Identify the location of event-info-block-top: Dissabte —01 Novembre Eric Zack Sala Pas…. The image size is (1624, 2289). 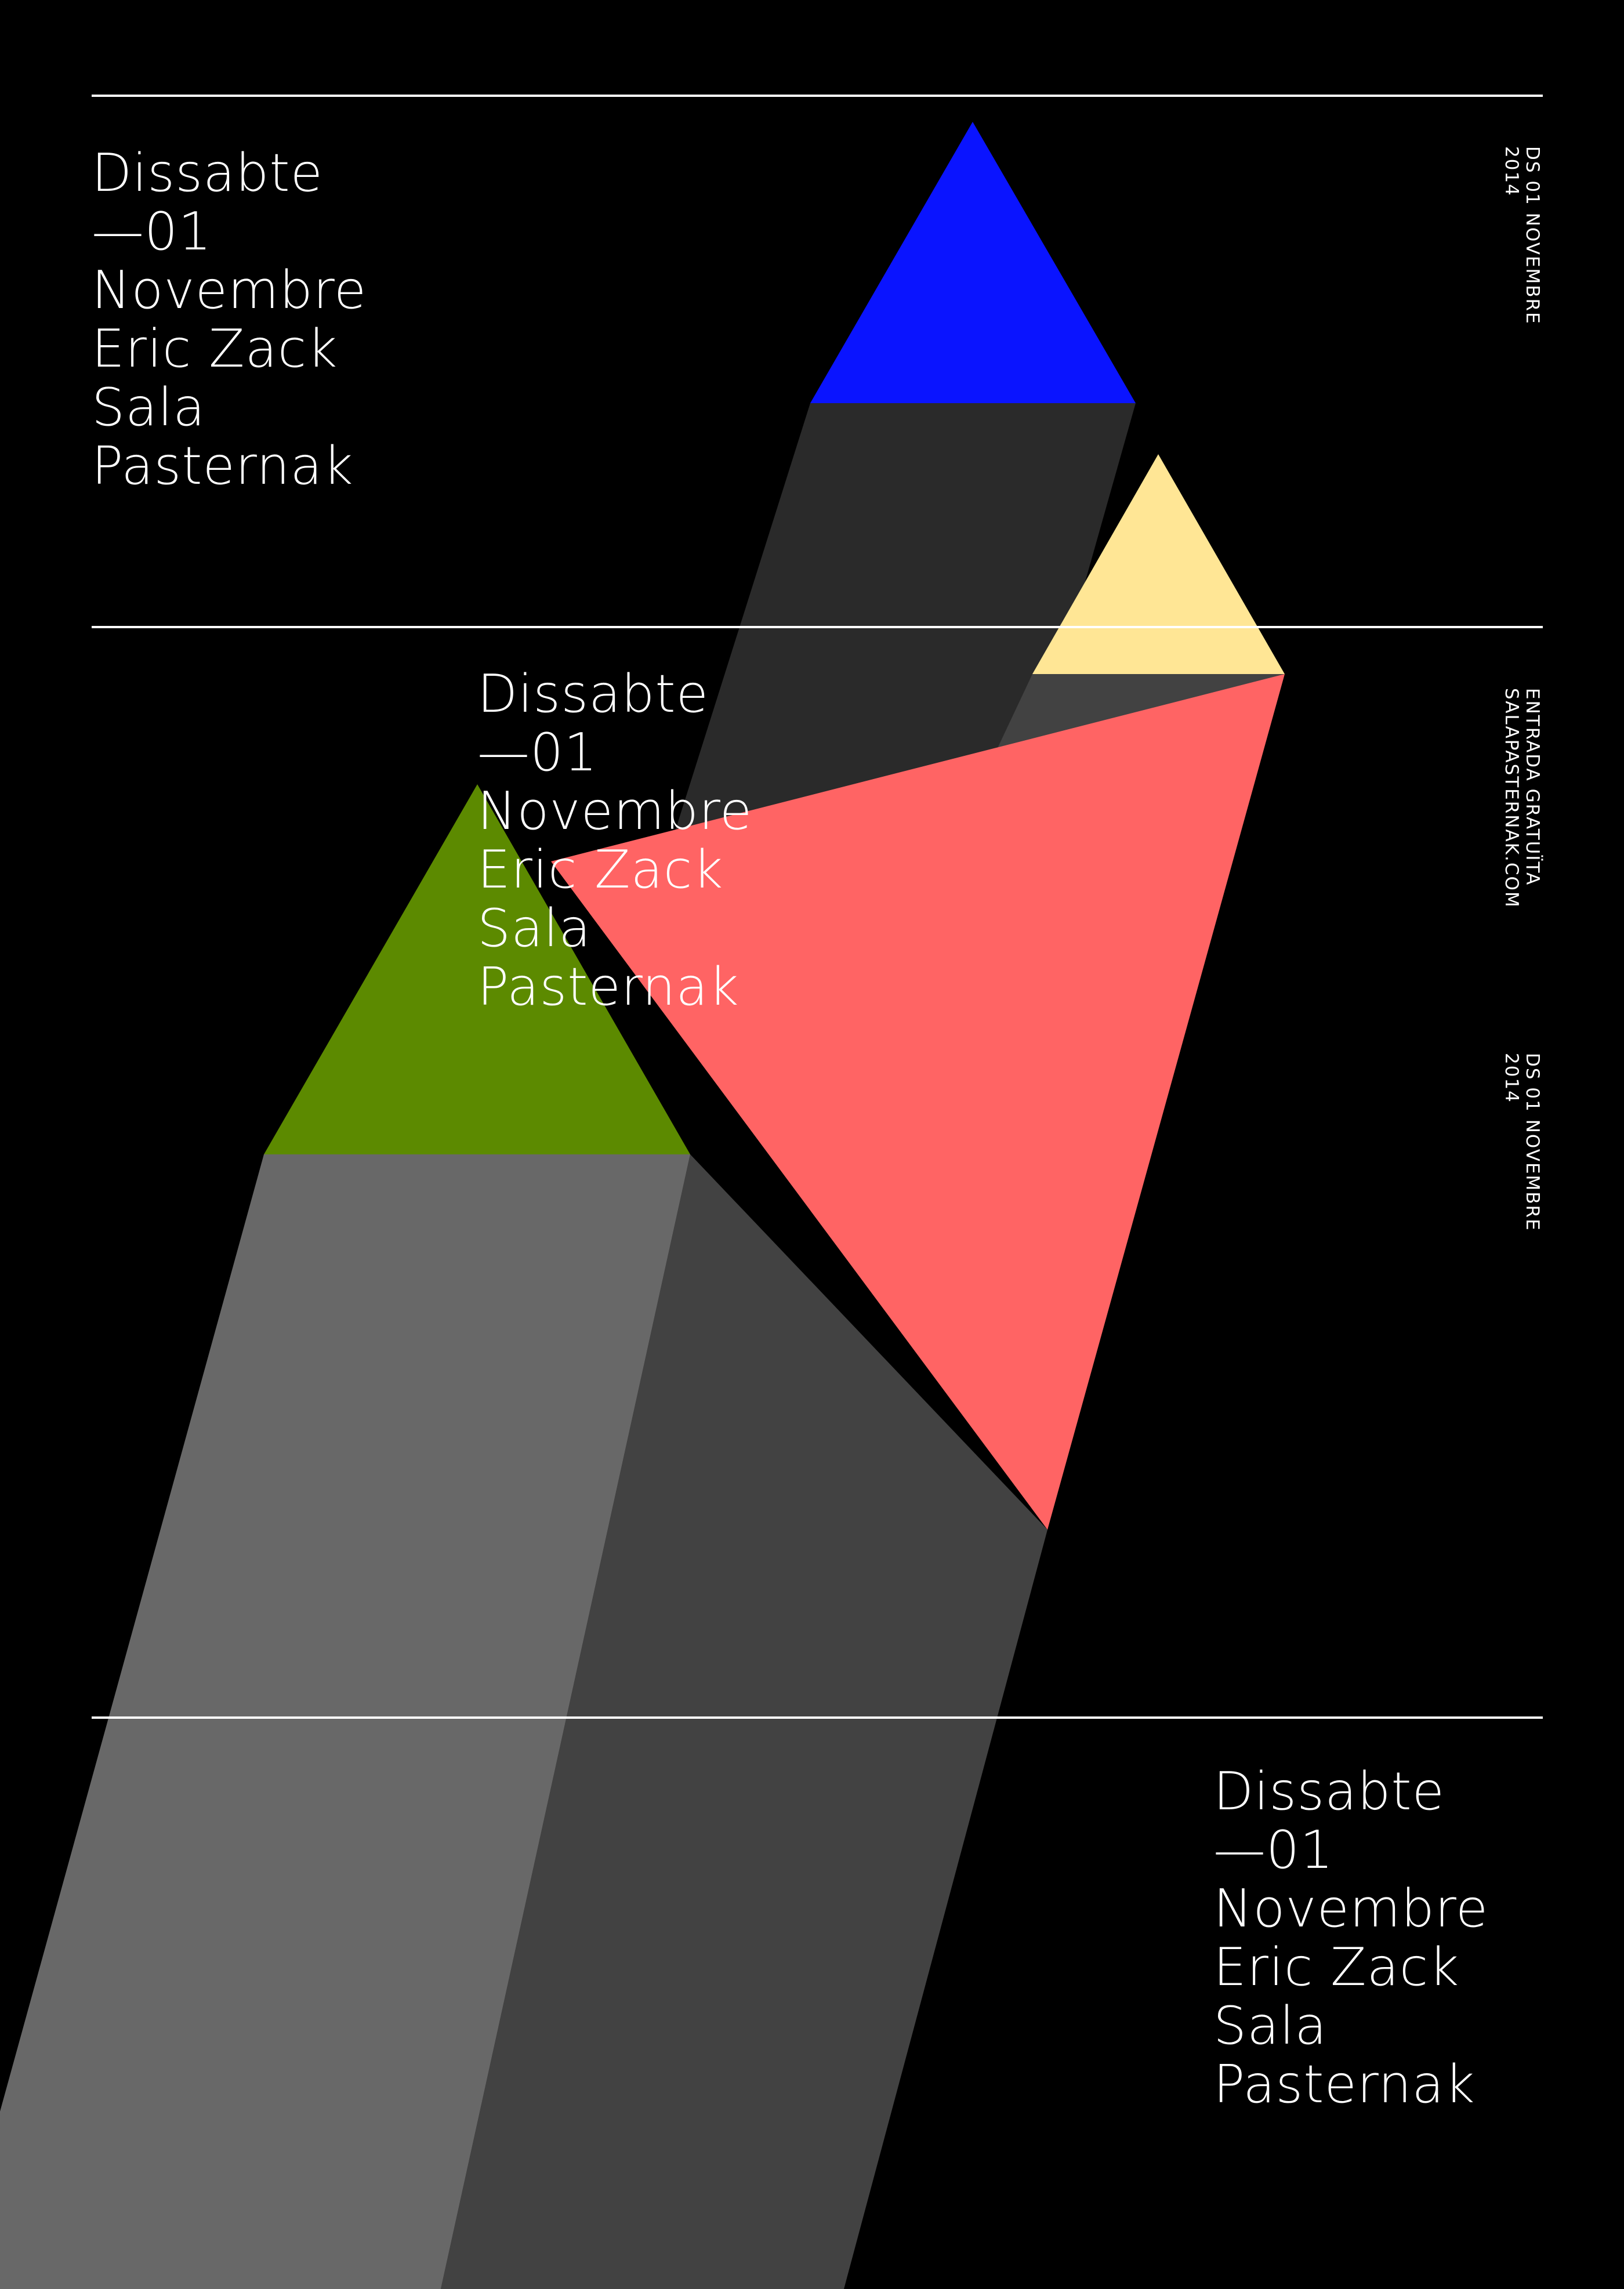
(229, 319).